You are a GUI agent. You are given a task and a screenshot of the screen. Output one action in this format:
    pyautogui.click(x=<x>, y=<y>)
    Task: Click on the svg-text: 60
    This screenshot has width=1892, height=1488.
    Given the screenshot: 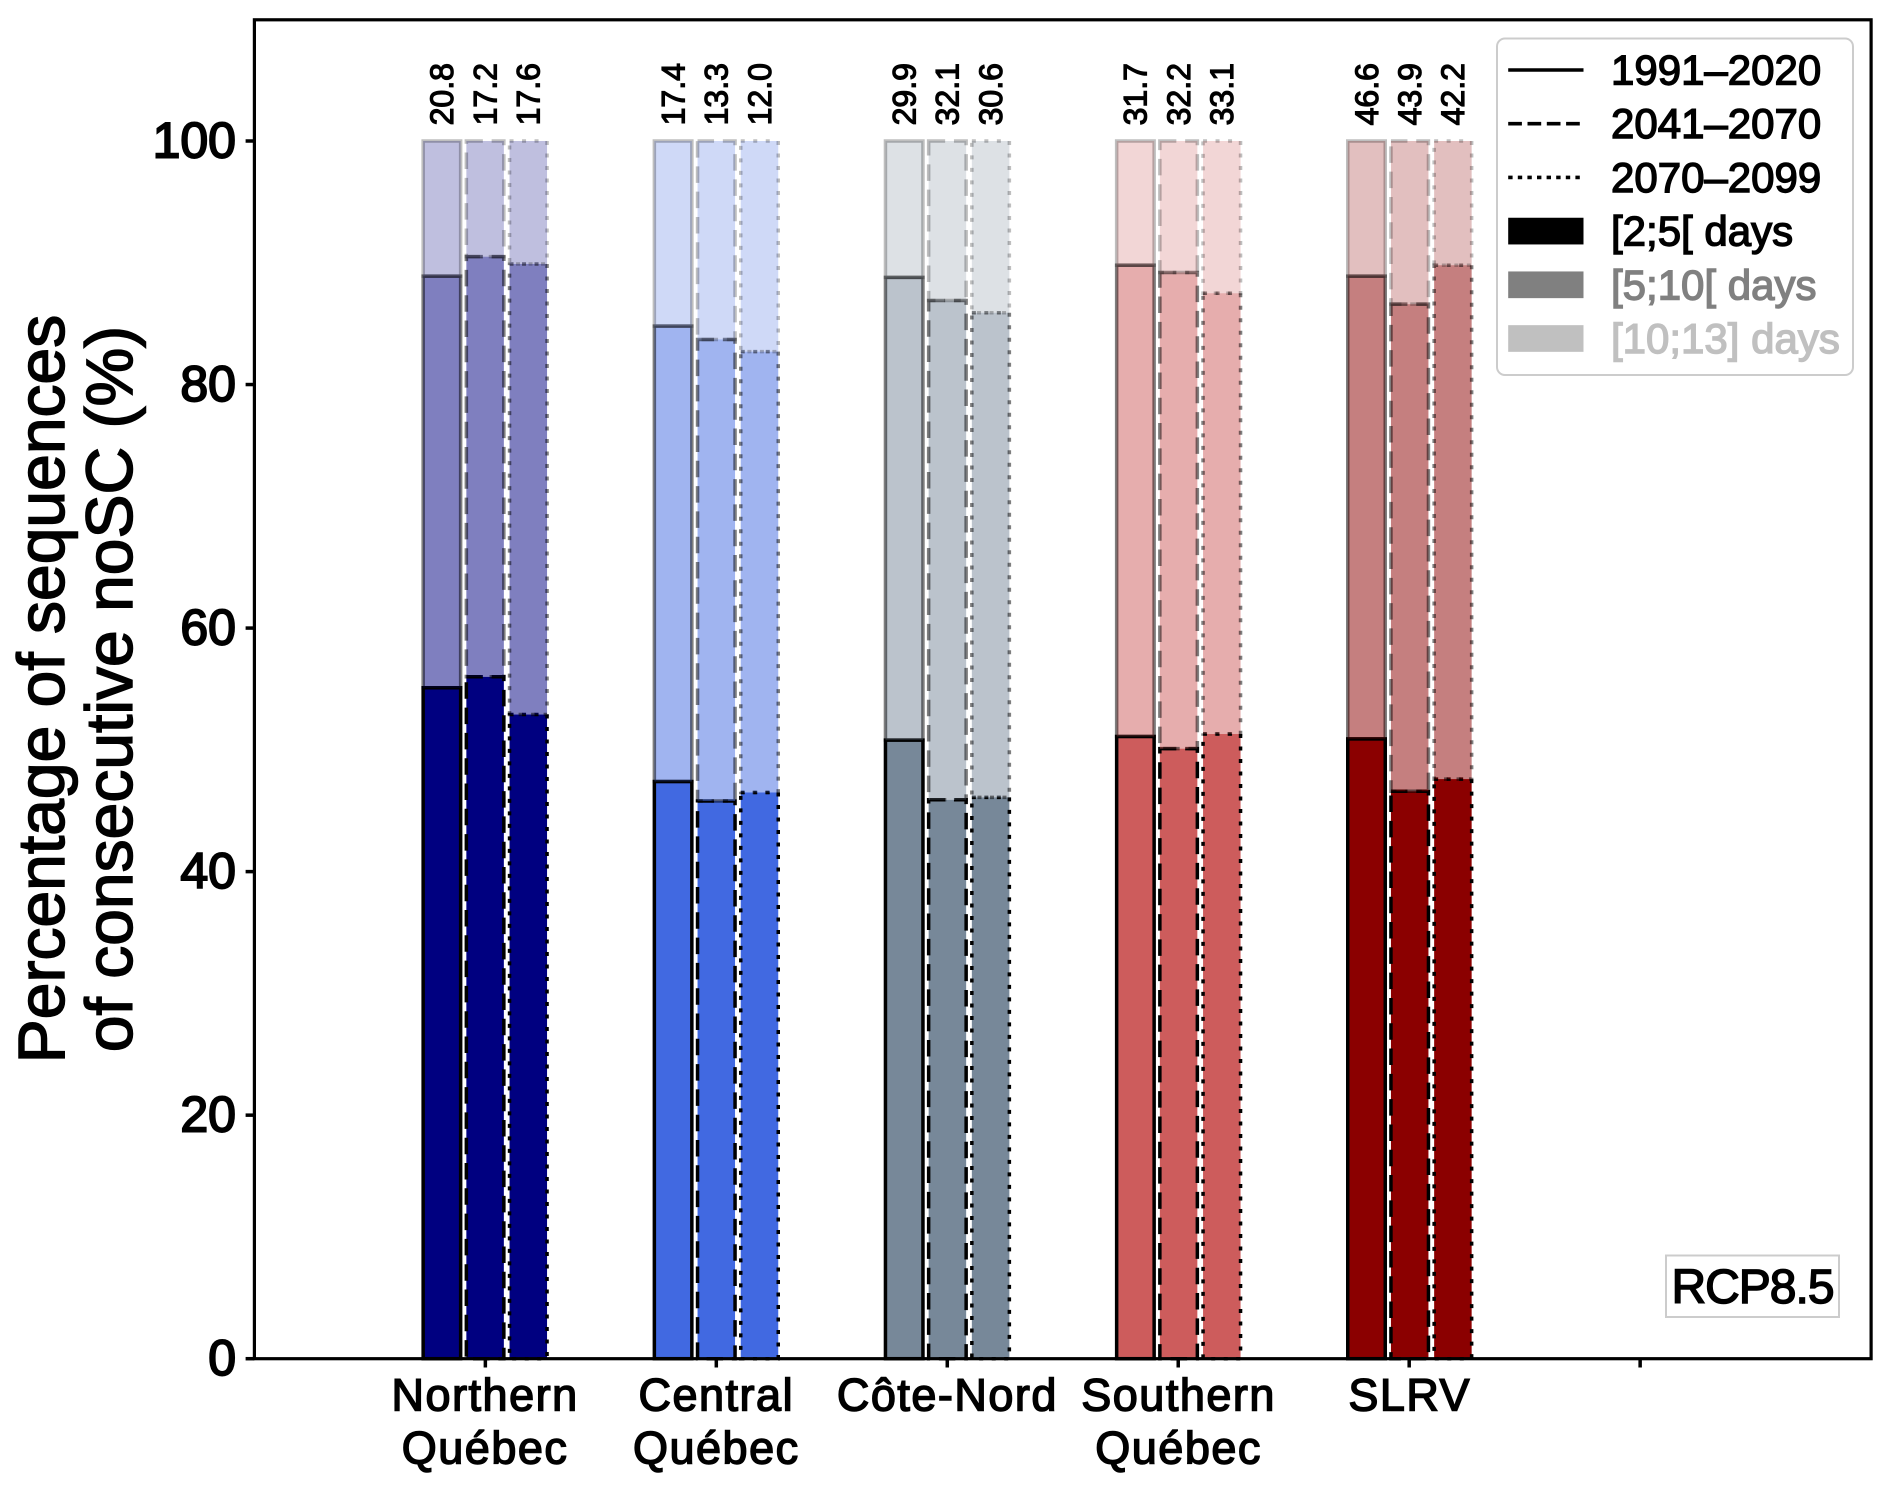 What is the action you would take?
    pyautogui.click(x=208, y=628)
    